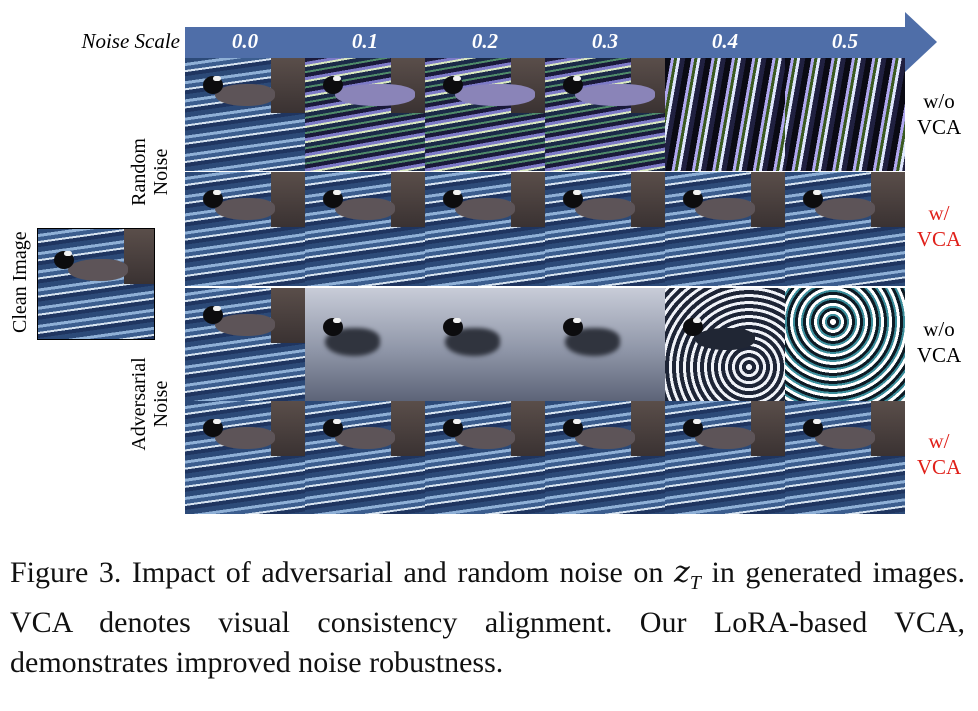 The width and height of the screenshot is (978, 711). I want to click on random-noise-label: Random Noise, so click(150, 172).